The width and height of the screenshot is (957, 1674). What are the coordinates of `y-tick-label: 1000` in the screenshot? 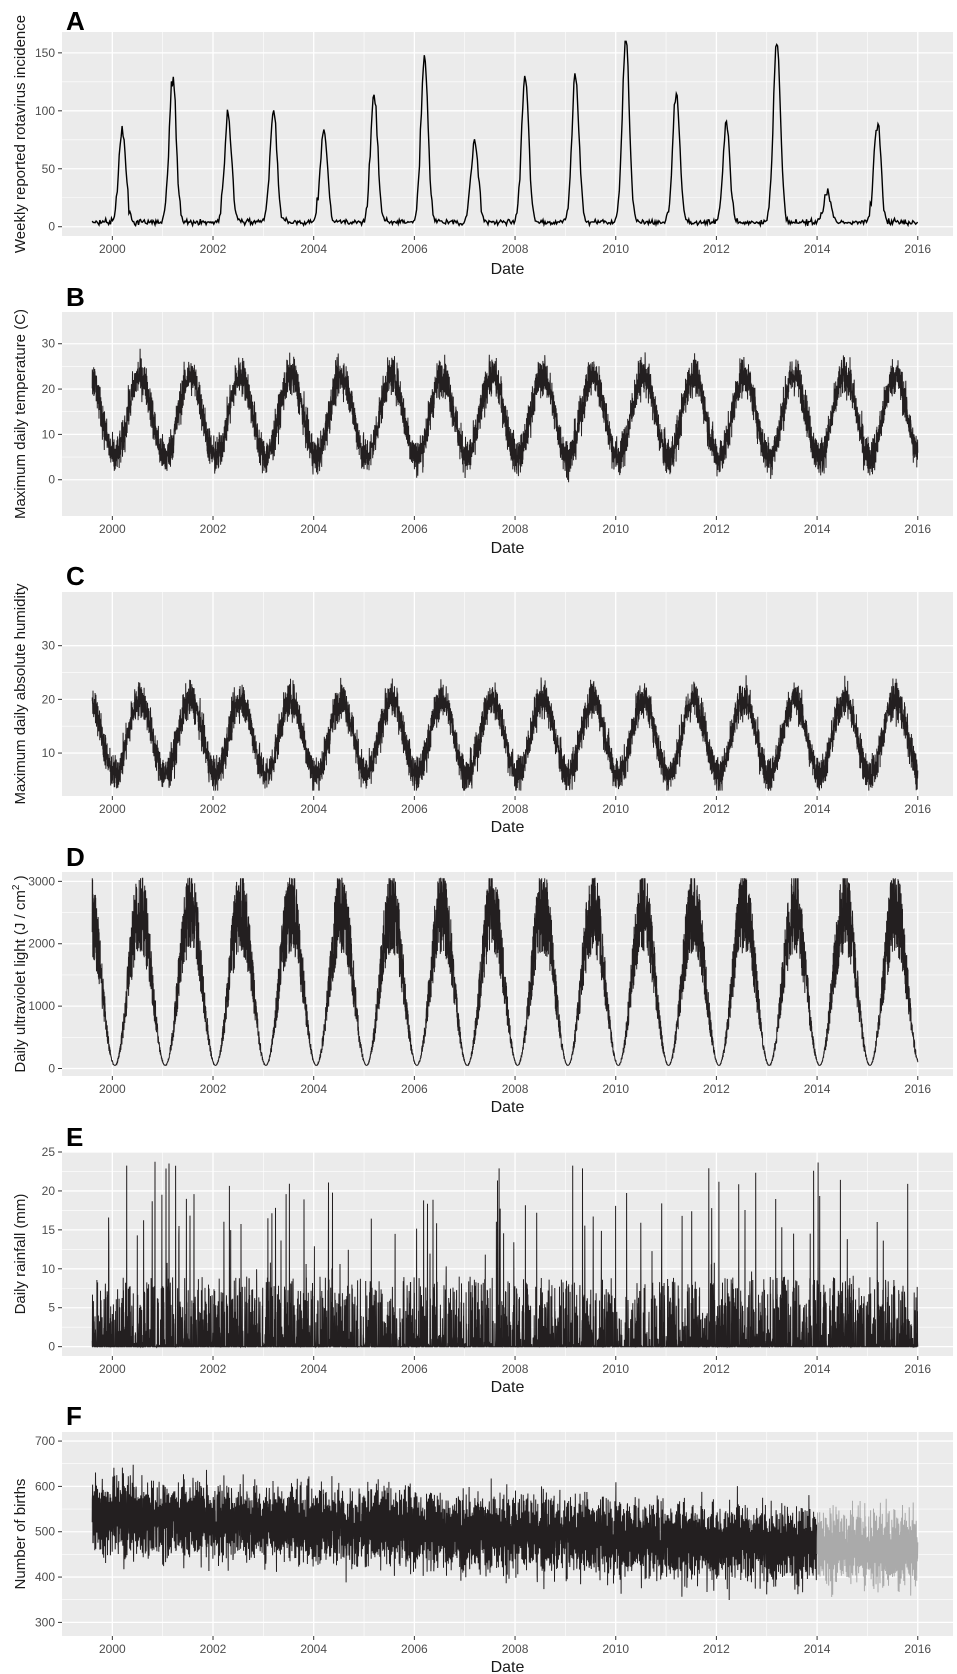 It's located at (41, 1006).